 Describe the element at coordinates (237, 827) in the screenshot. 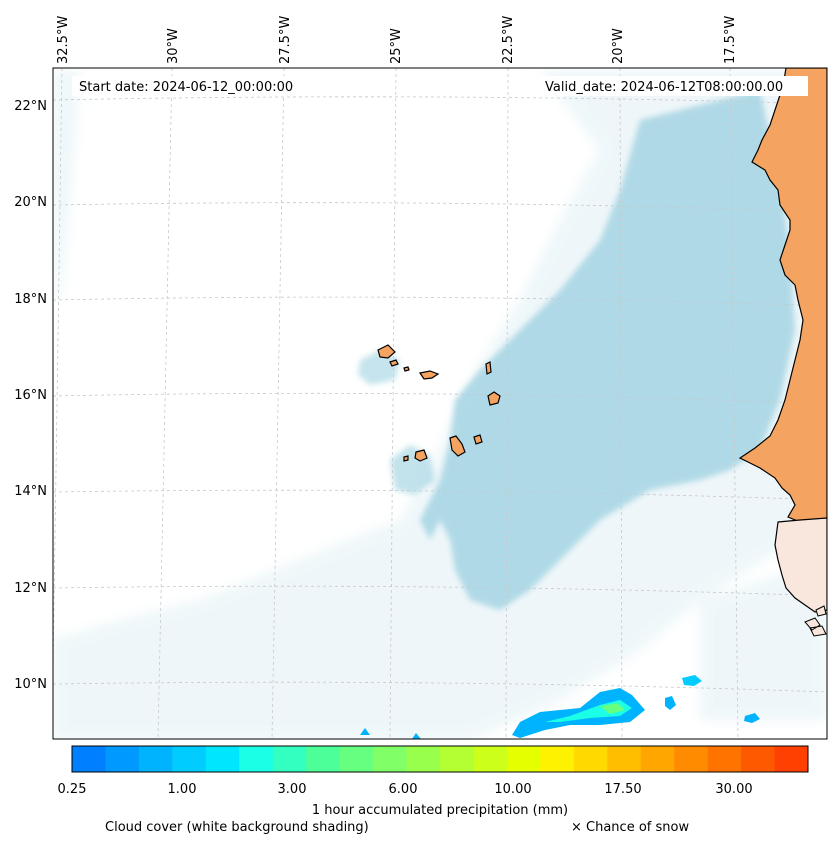

I see `cloud-cover-legend: Cloud cover (white background shading)` at that location.